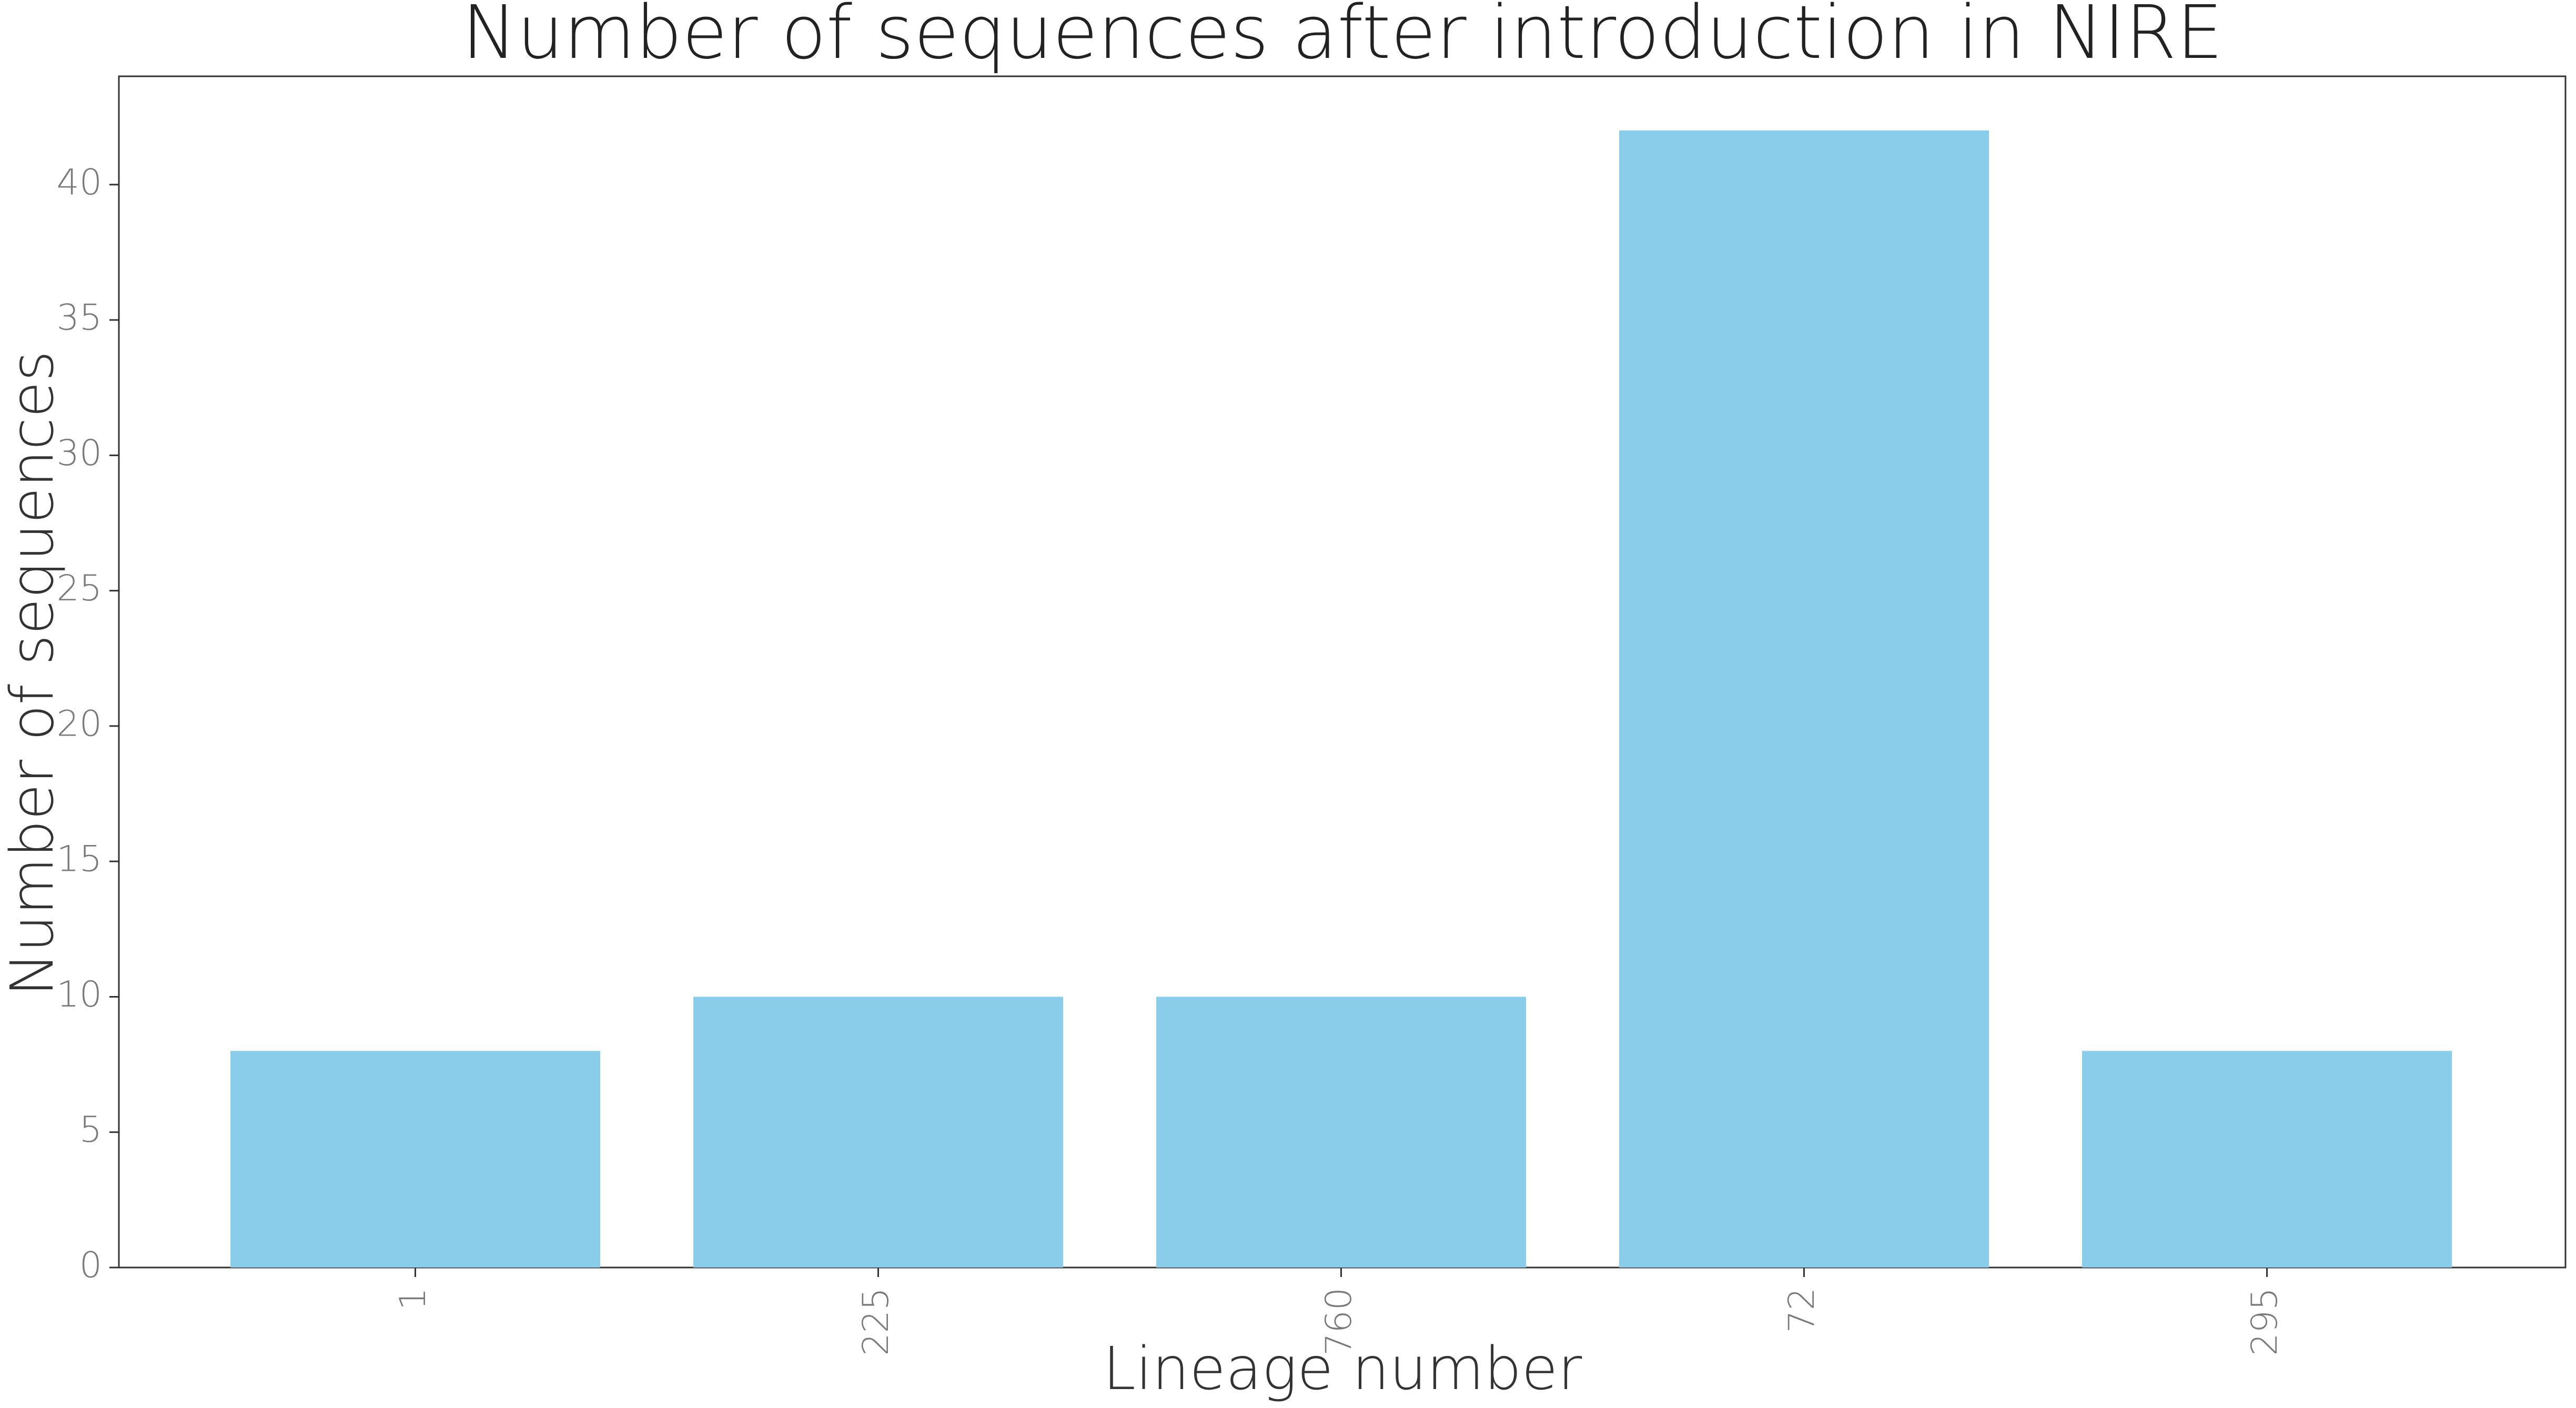  I want to click on y-tick-label-25: 25, so click(79, 588).